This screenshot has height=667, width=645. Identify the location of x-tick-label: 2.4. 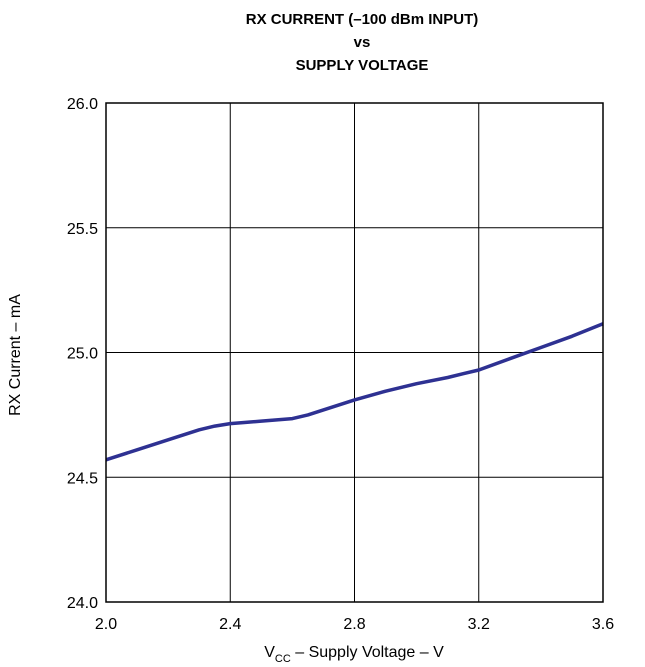
(230, 624).